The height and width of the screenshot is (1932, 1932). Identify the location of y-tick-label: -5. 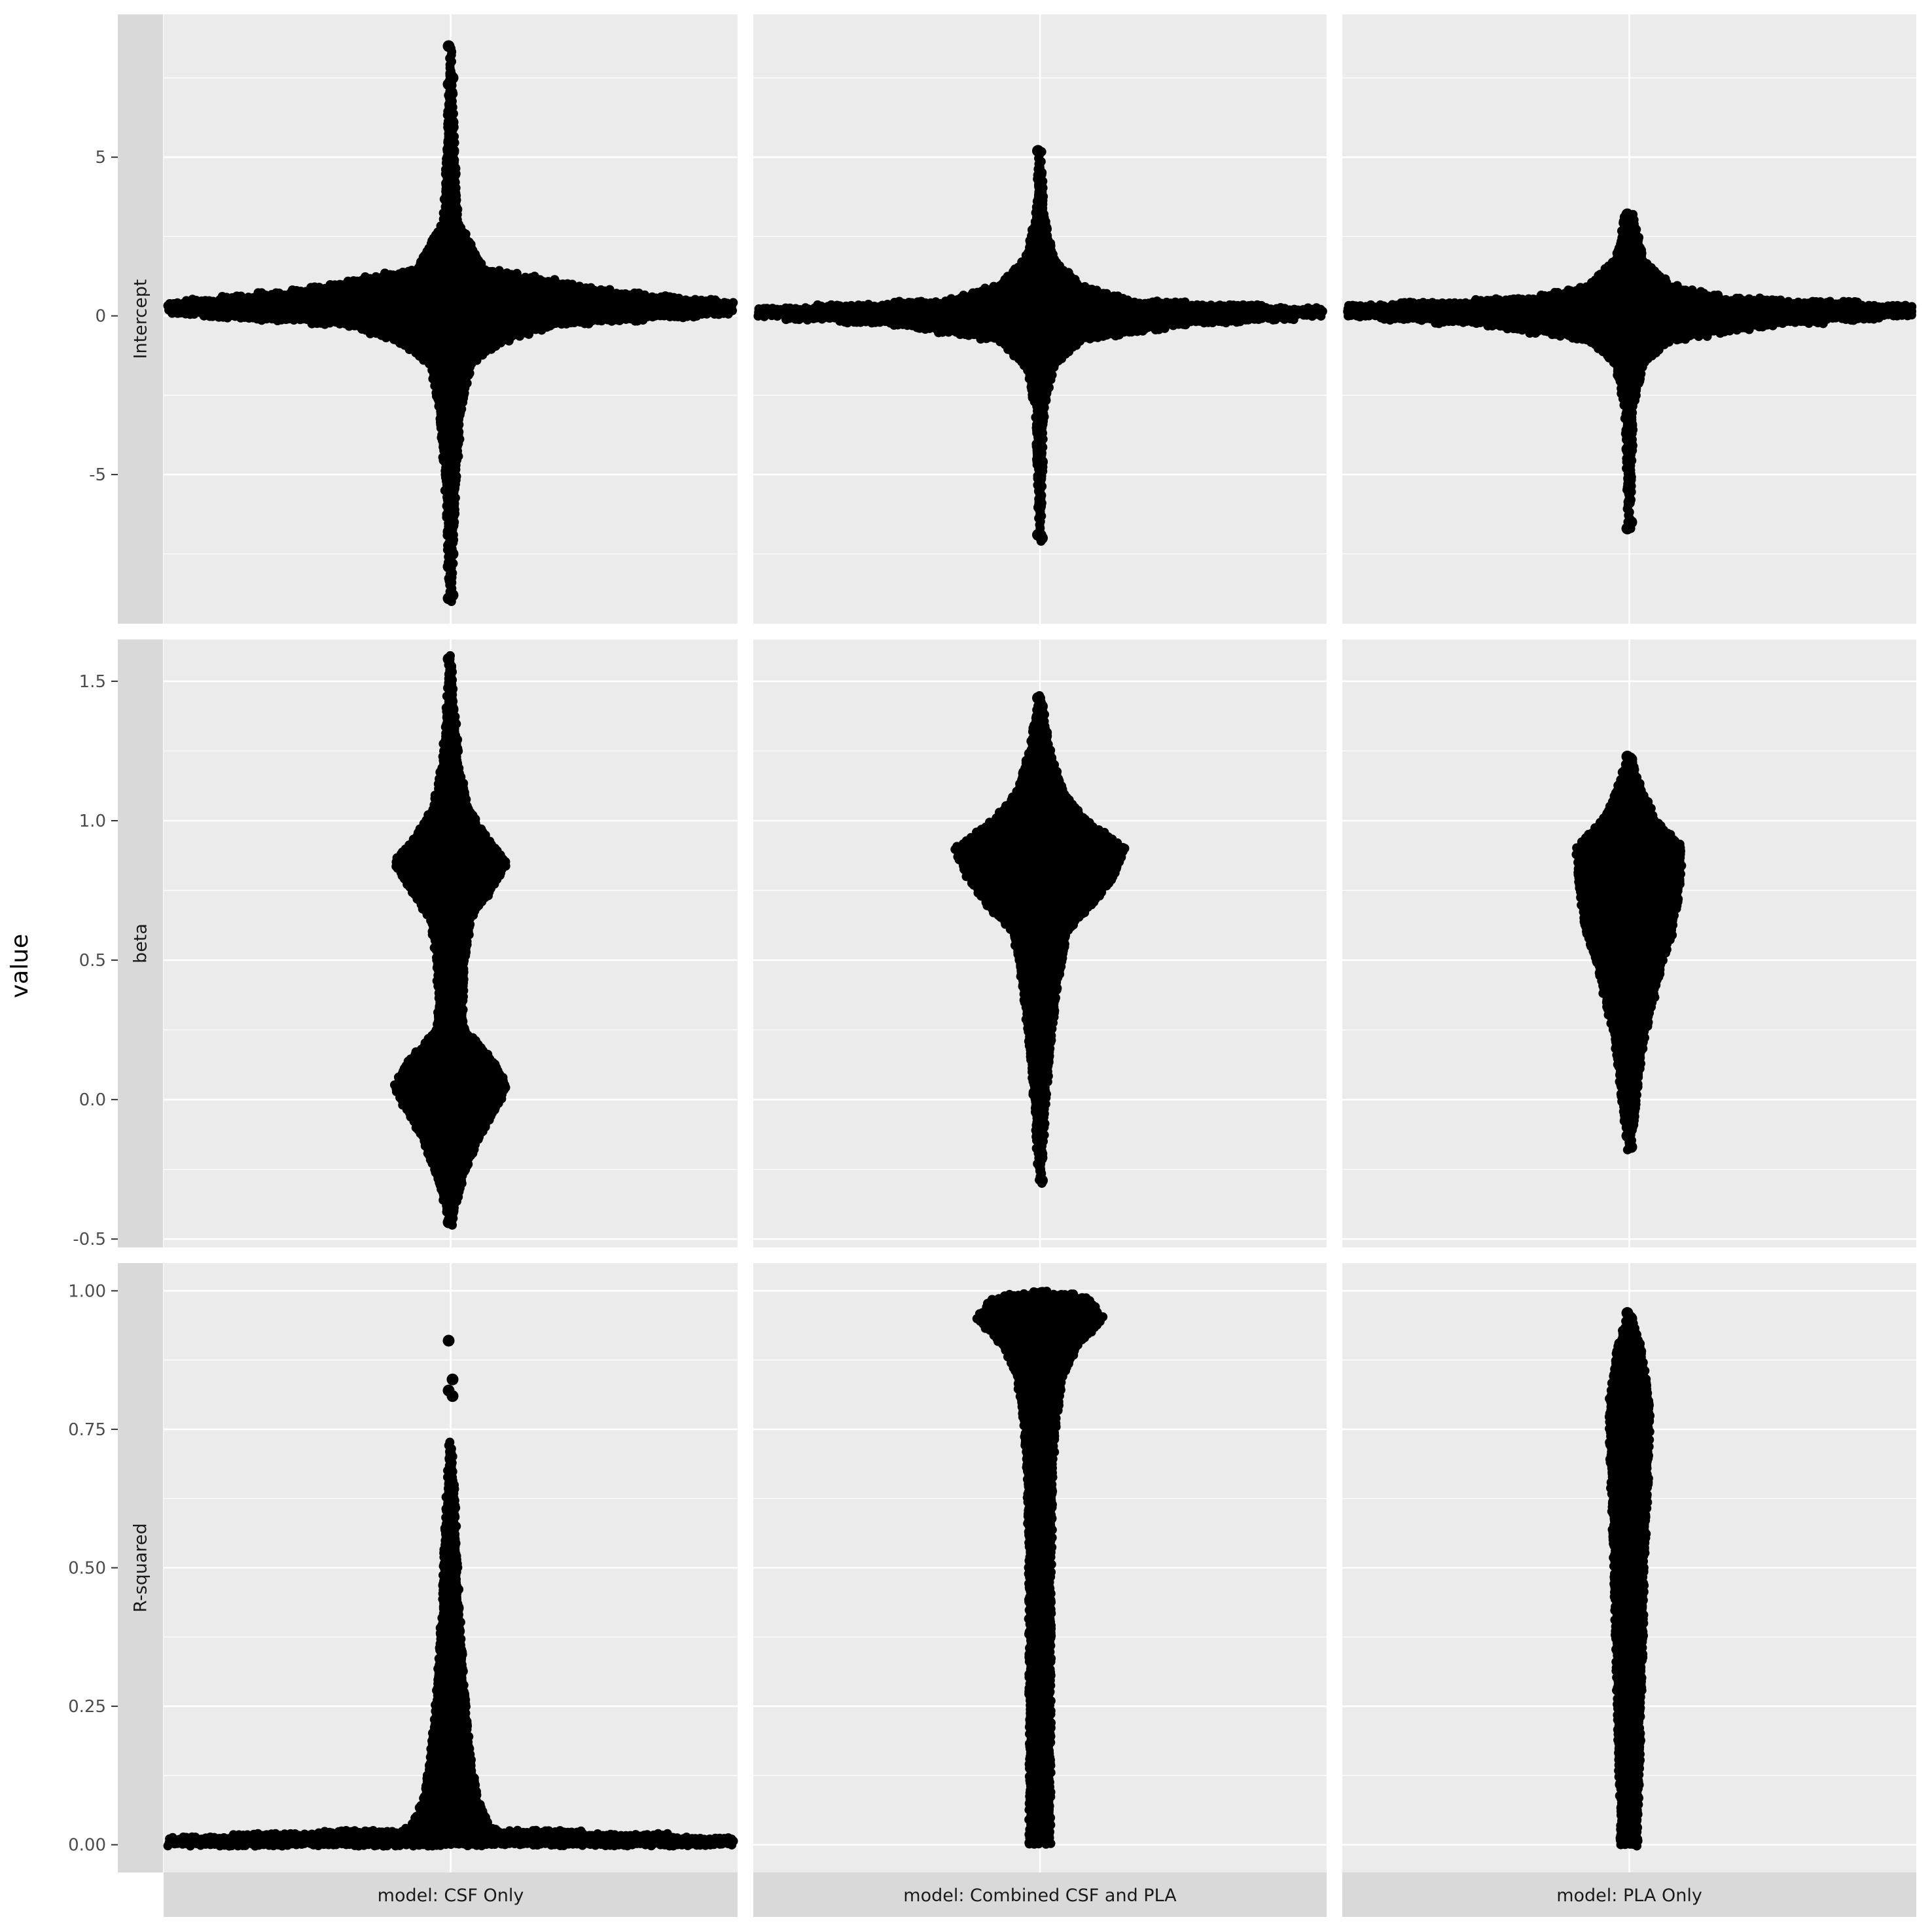
(97, 475).